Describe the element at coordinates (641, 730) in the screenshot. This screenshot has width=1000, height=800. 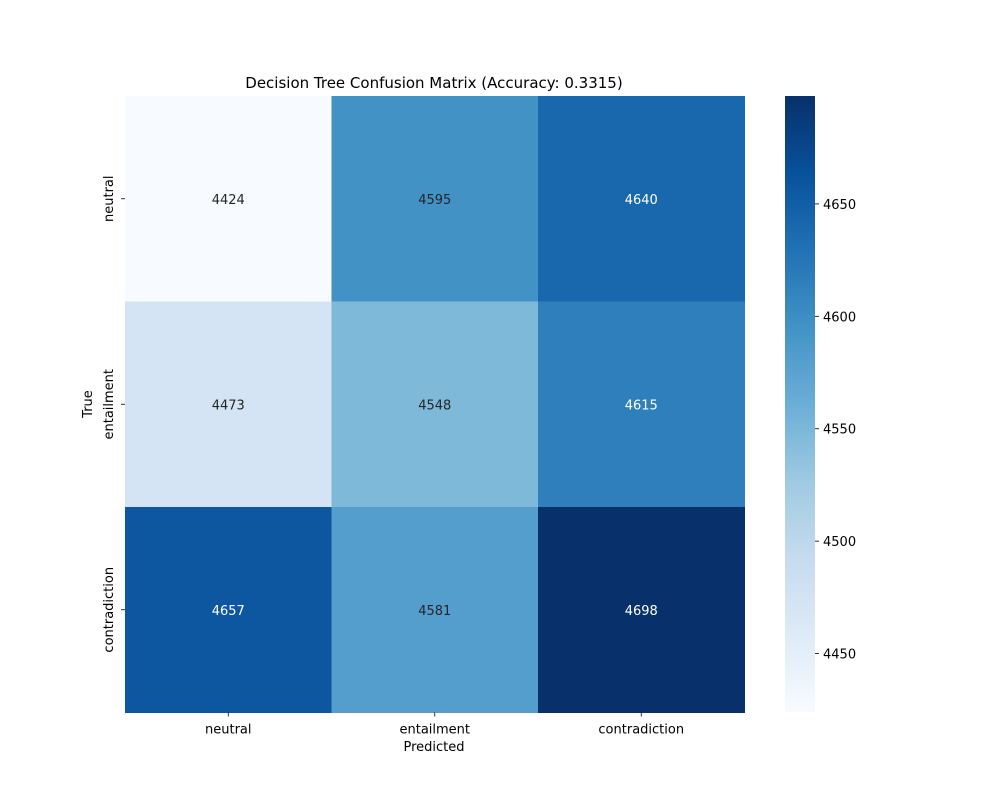
I see `x-tick-label: contradiction` at that location.